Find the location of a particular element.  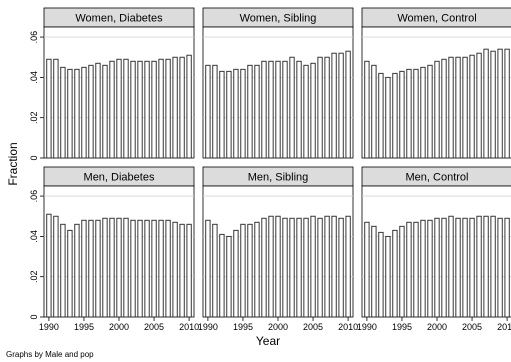

panel: Women, Diabetes is located at coordinates (119, 83).